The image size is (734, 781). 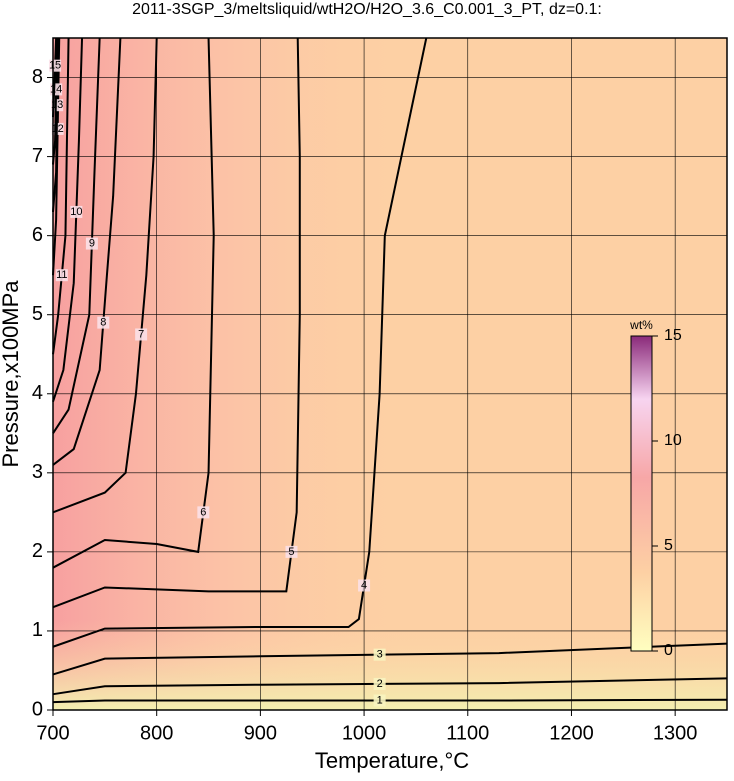 I want to click on x-tick-label: 1200, so click(x=571, y=733).